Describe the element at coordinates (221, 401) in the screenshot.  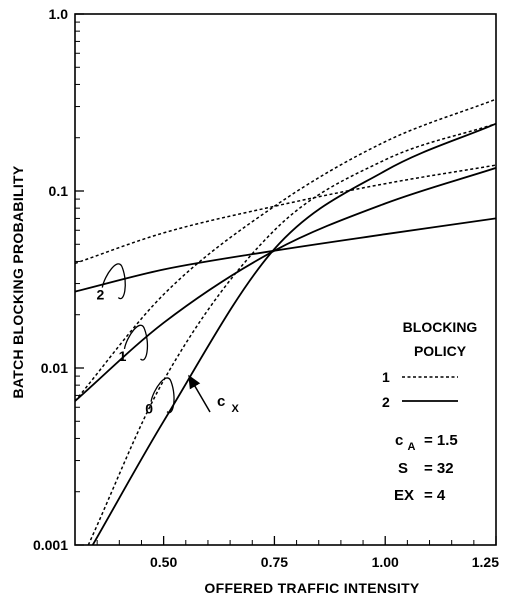
I see `cx-label-main: c` at that location.